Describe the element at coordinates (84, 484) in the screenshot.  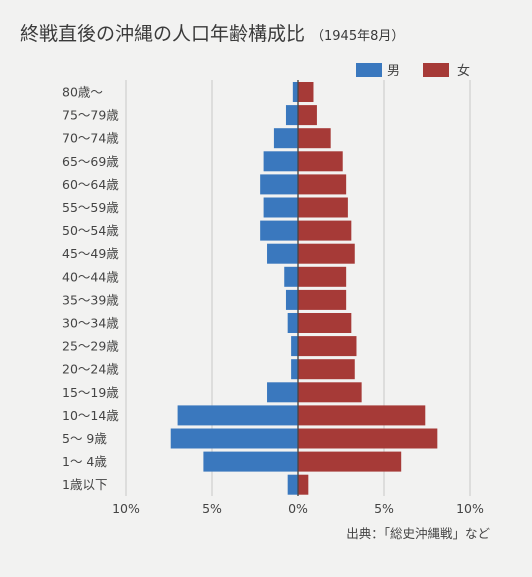
I see `category-label: 1歳以下` at that location.